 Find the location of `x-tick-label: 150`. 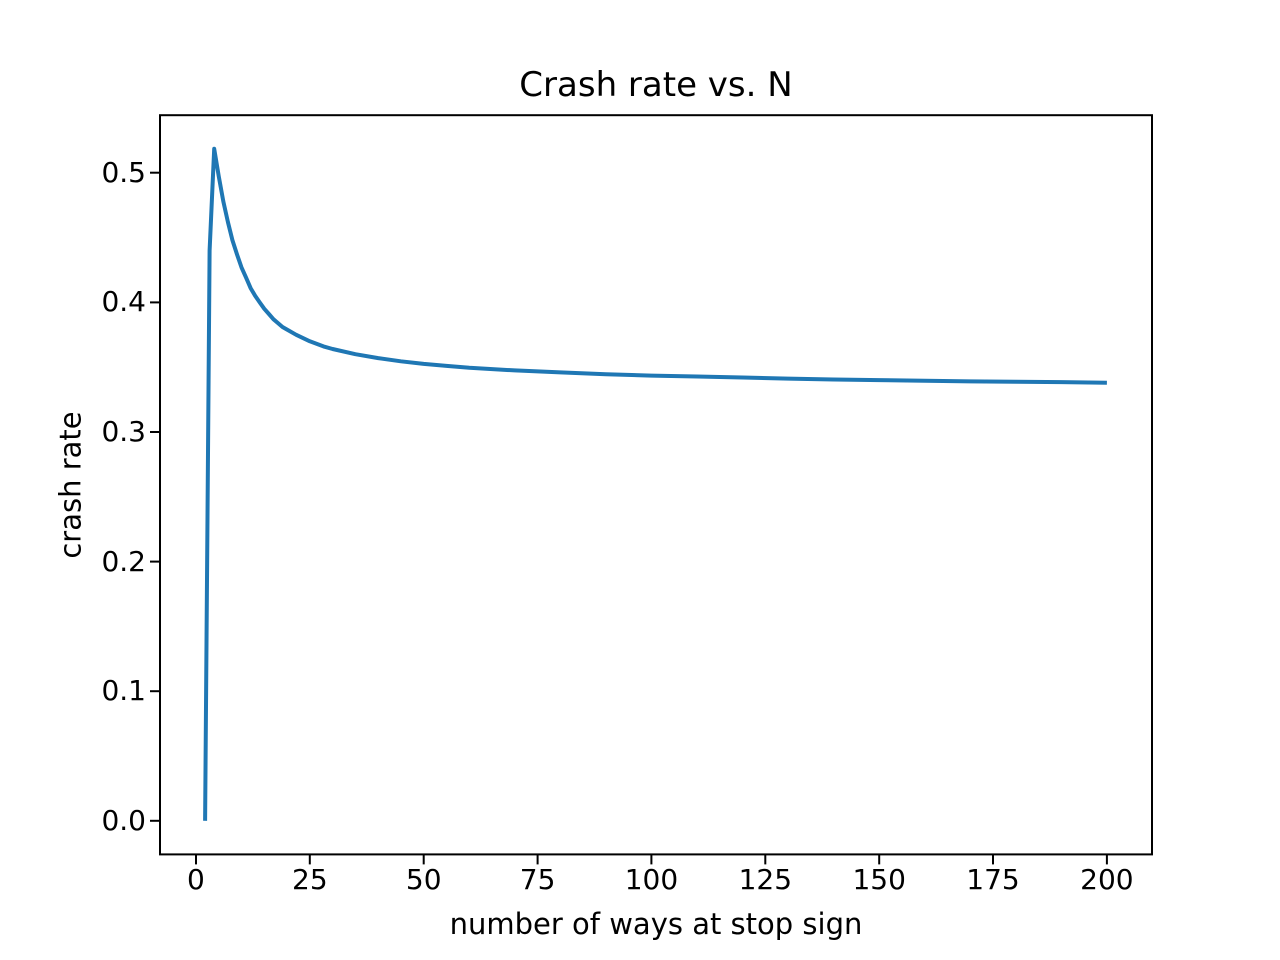

x-tick-label: 150 is located at coordinates (879, 879).